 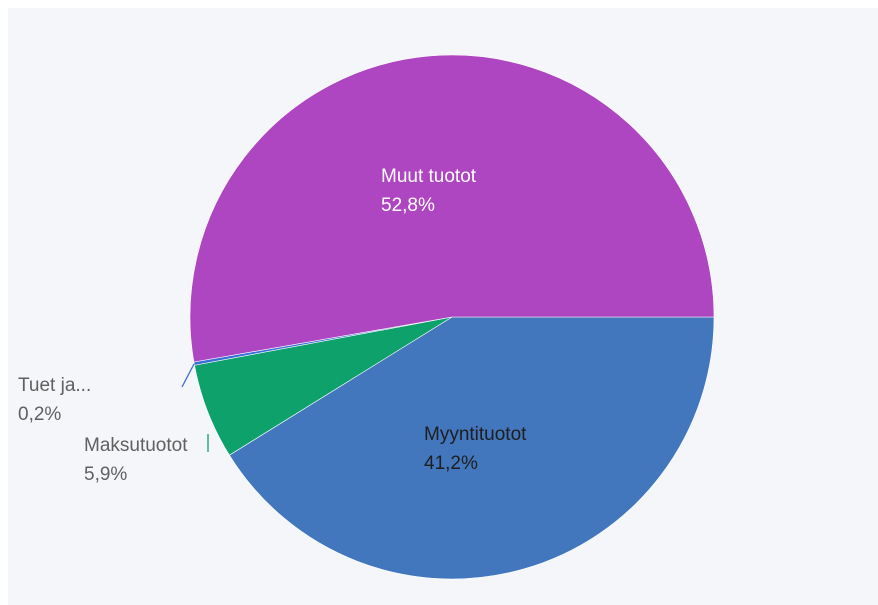 I want to click on slice-value-tuet-ja: 0,2%, so click(x=39, y=414).